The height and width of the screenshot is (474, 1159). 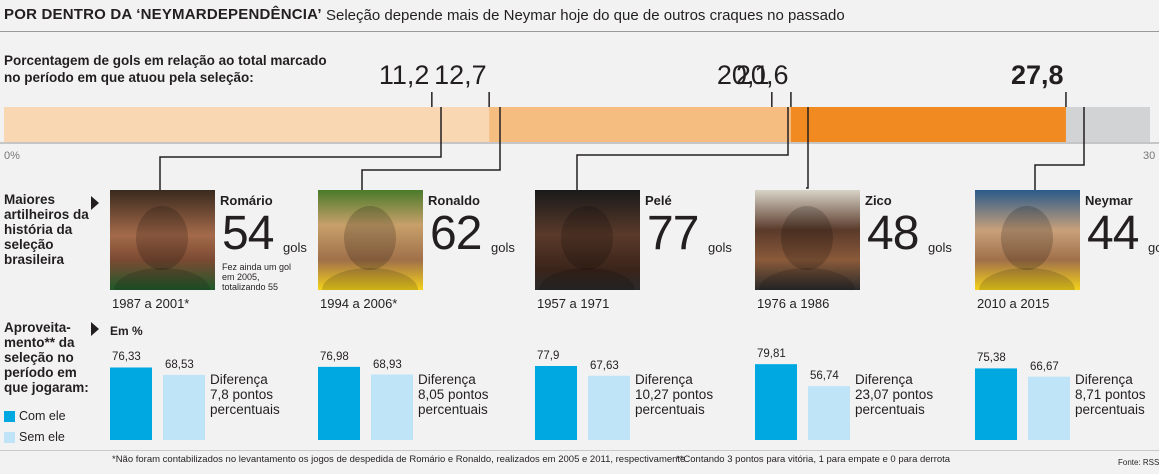 I want to click on player-name-neymar: Neymar, so click(x=1109, y=200).